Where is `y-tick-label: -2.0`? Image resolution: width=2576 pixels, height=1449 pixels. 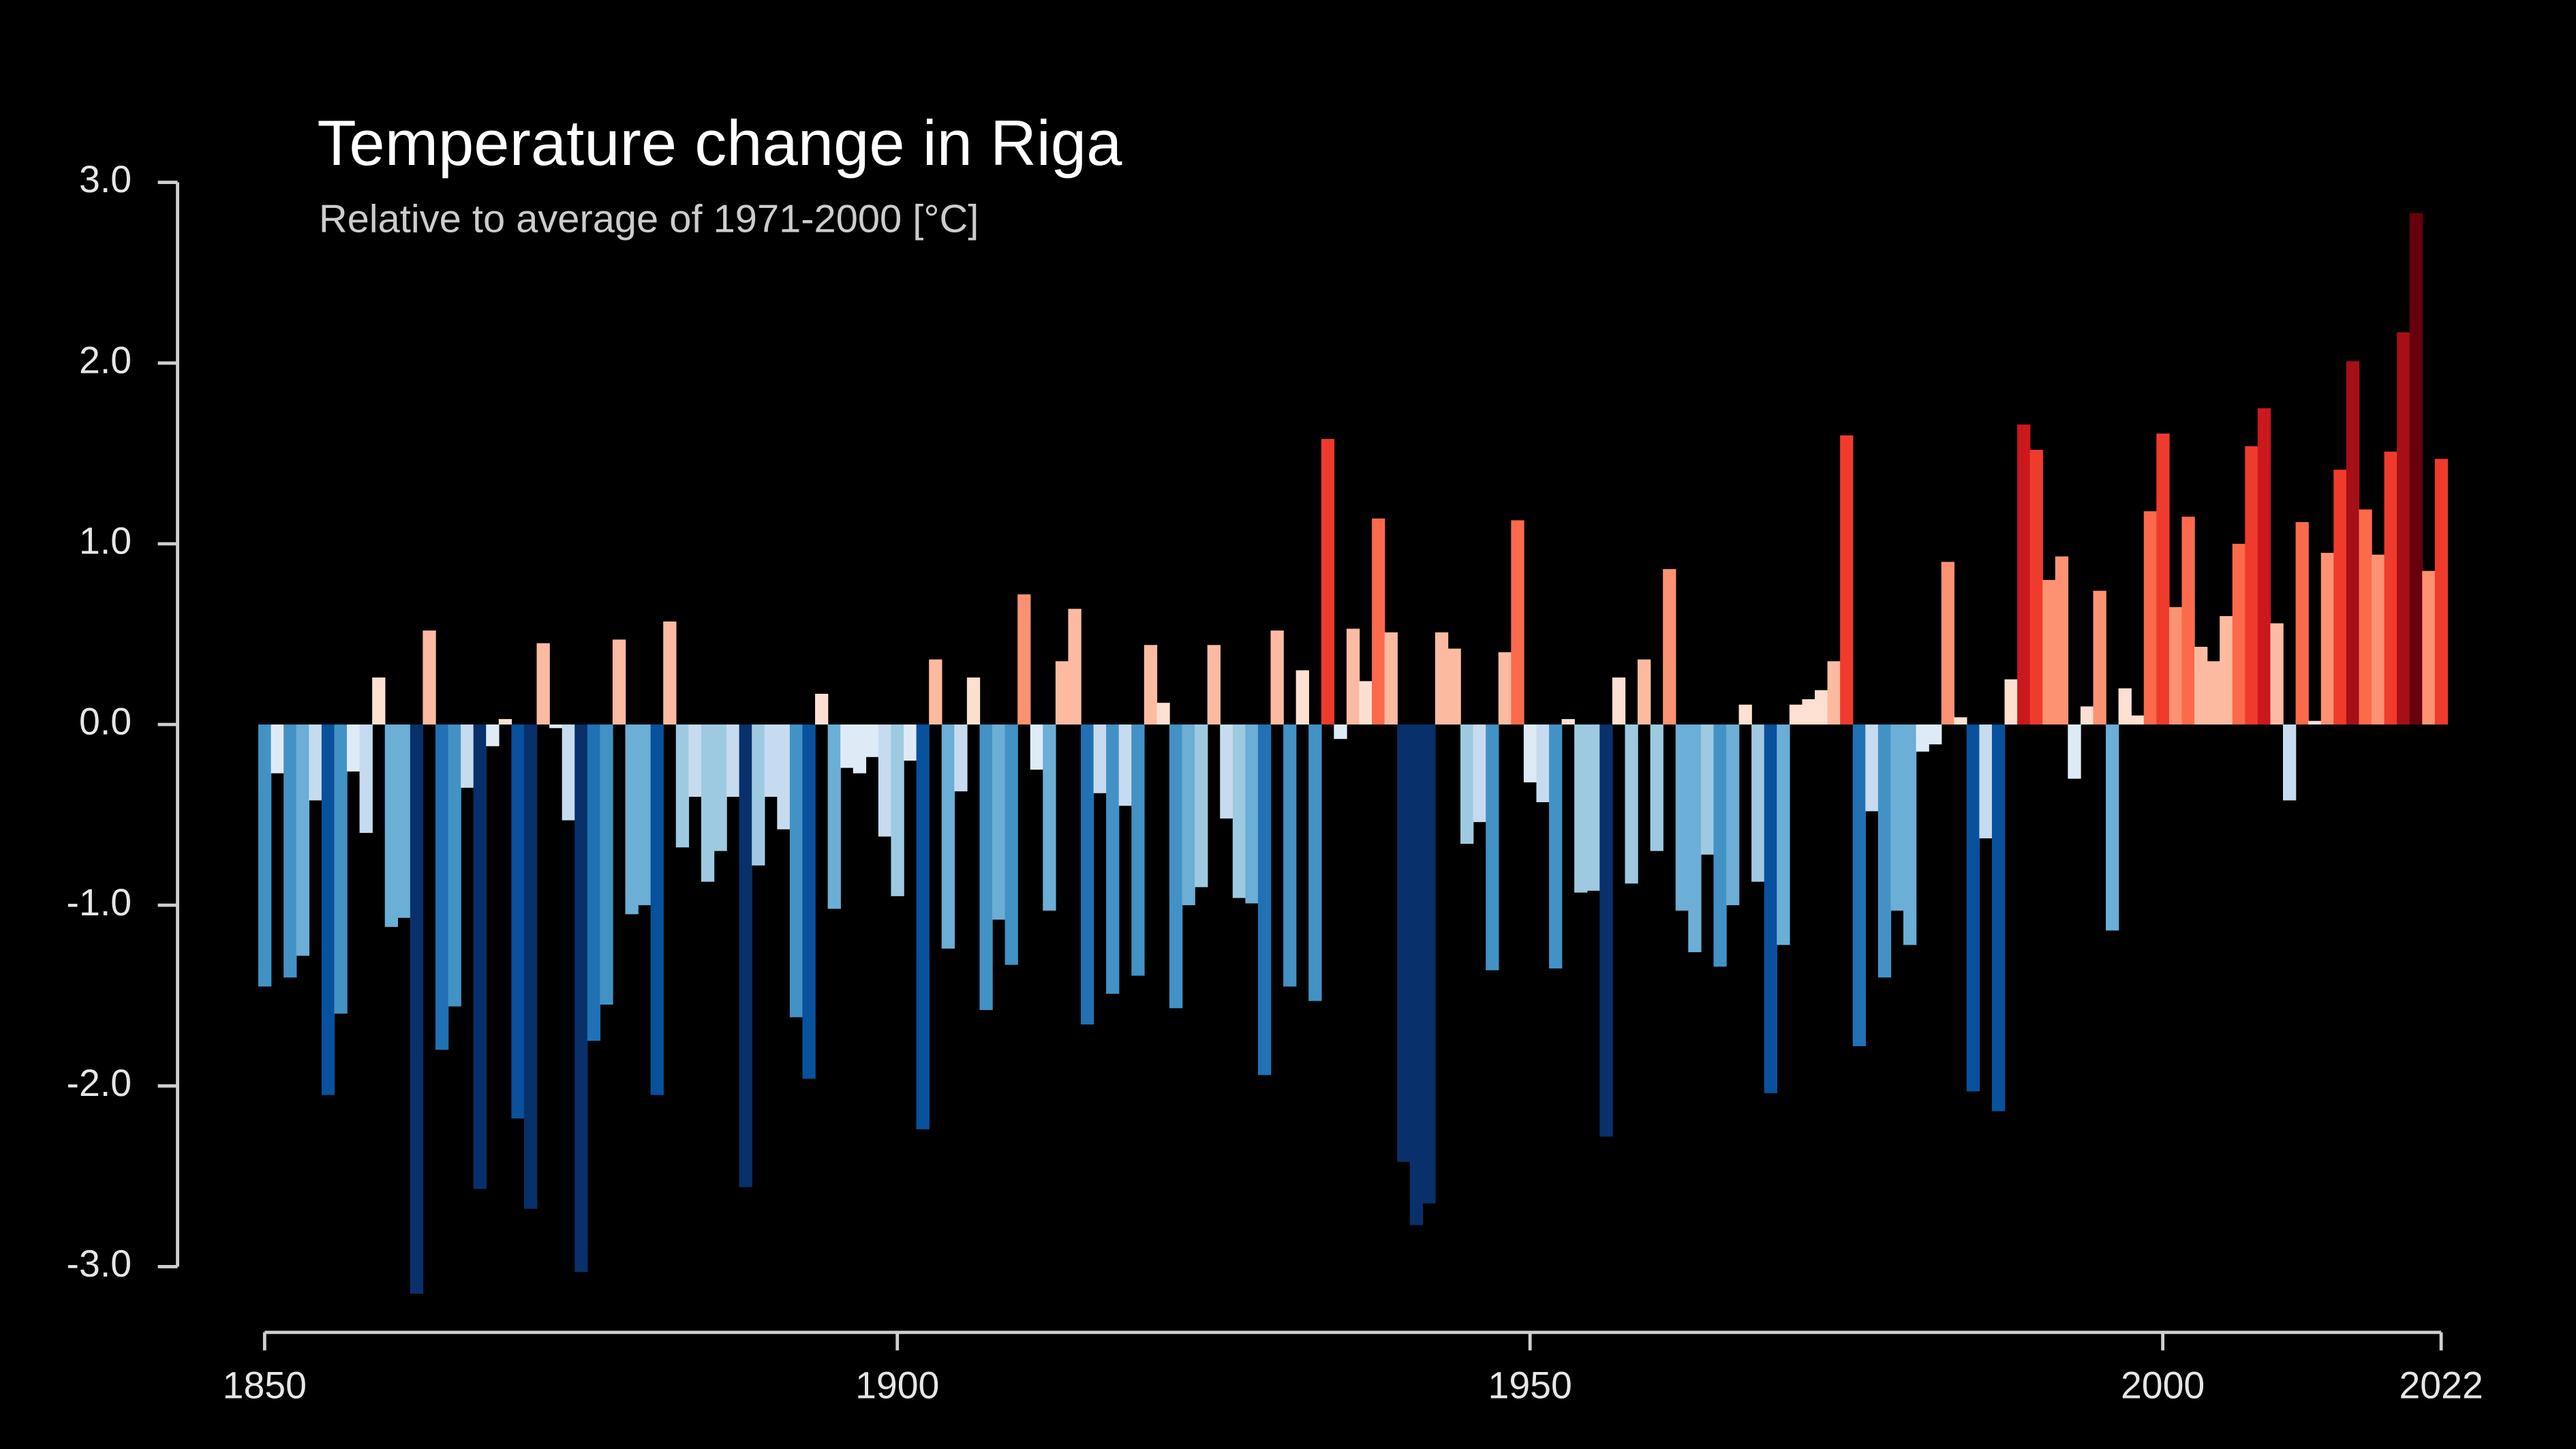 y-tick-label: -2.0 is located at coordinates (100, 1083).